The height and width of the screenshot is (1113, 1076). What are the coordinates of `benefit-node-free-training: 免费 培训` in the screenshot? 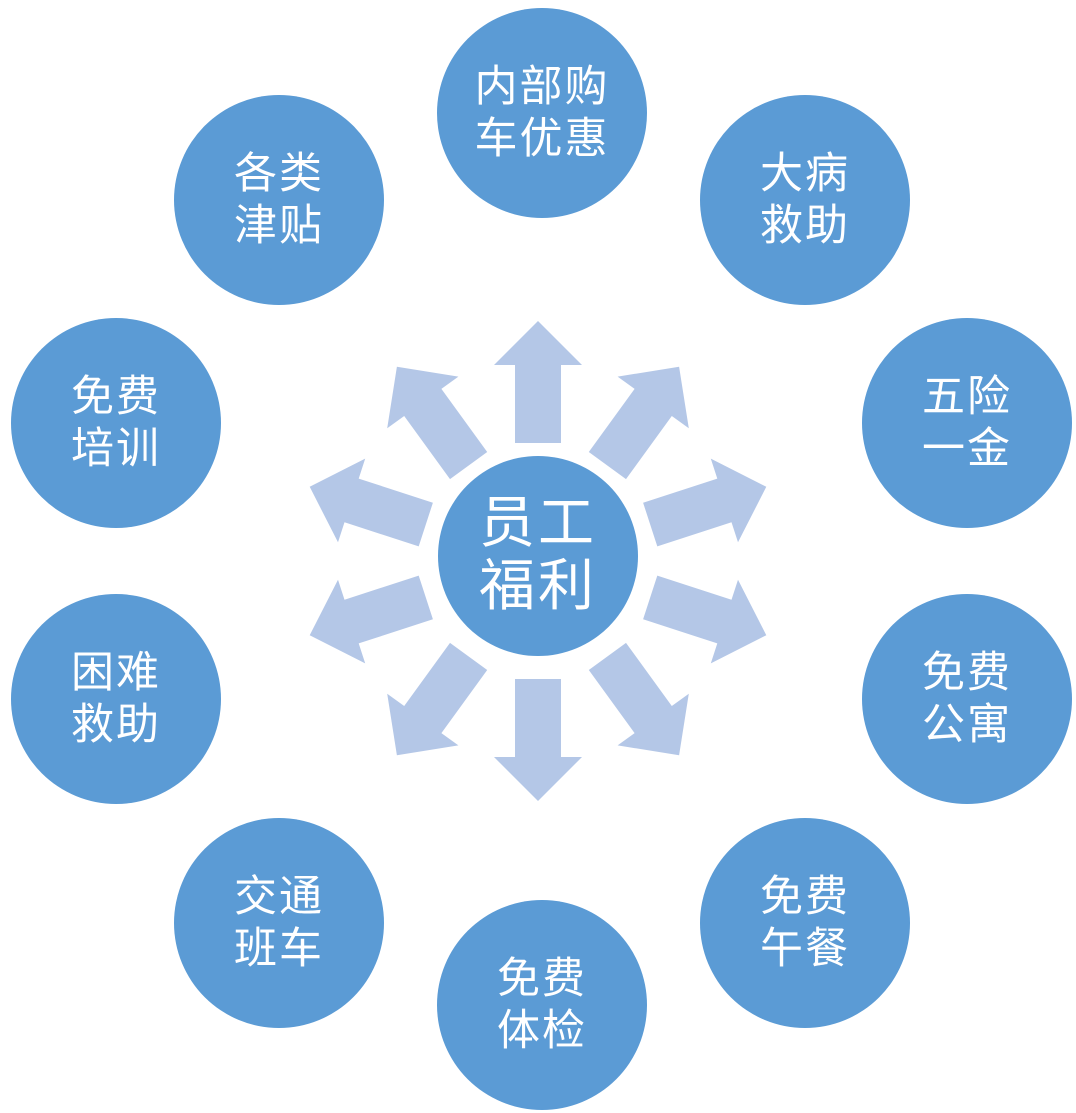 It's located at (116, 423).